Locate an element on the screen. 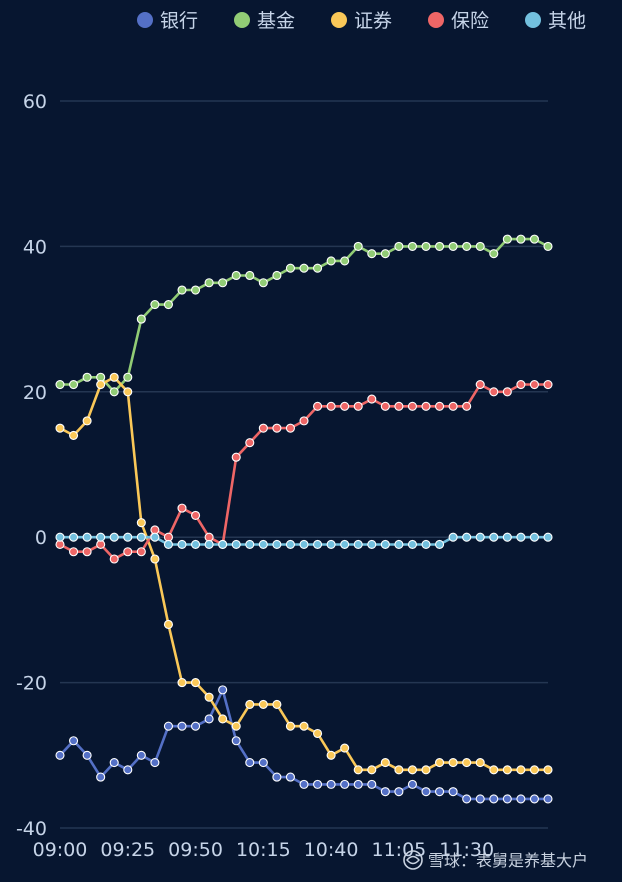 This screenshot has height=882, width=622. legend: 银行 基金 证券 保险 其他 is located at coordinates (361, 21).